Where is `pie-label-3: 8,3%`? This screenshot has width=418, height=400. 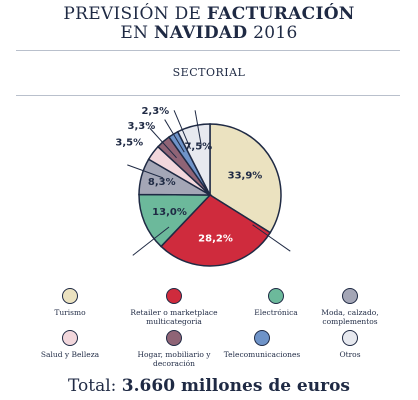
pie-label-3: 8,3% is located at coordinates (162, 182).